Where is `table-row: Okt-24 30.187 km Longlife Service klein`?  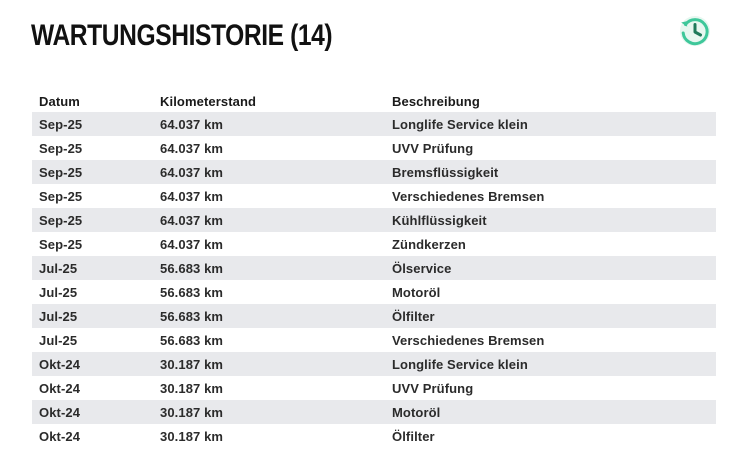 table-row: Okt-24 30.187 km Longlife Service klein is located at coordinates (374, 364).